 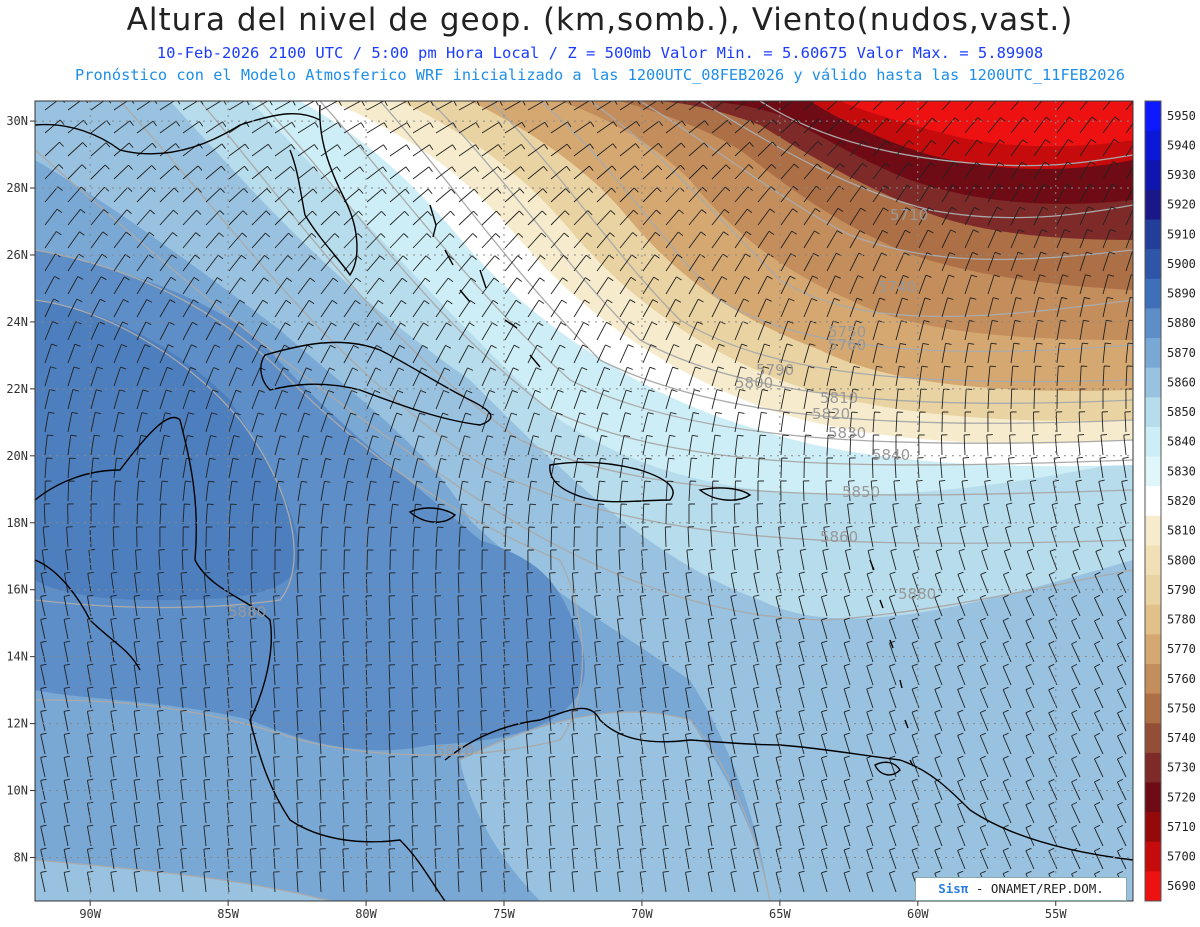 What do you see at coordinates (1181, 620) in the screenshot?
I see `colorbar-label: 5780` at bounding box center [1181, 620].